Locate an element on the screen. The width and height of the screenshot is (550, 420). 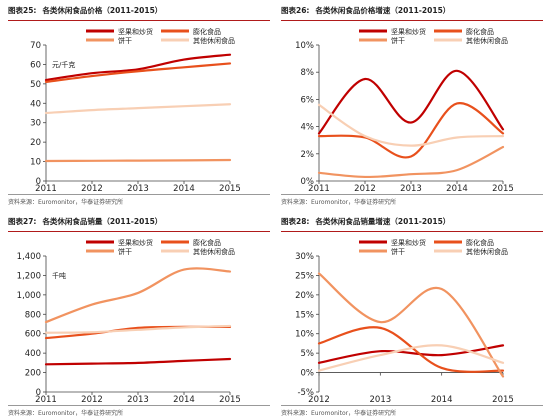
y-tick-label: 40 is located at coordinates (35, 104).